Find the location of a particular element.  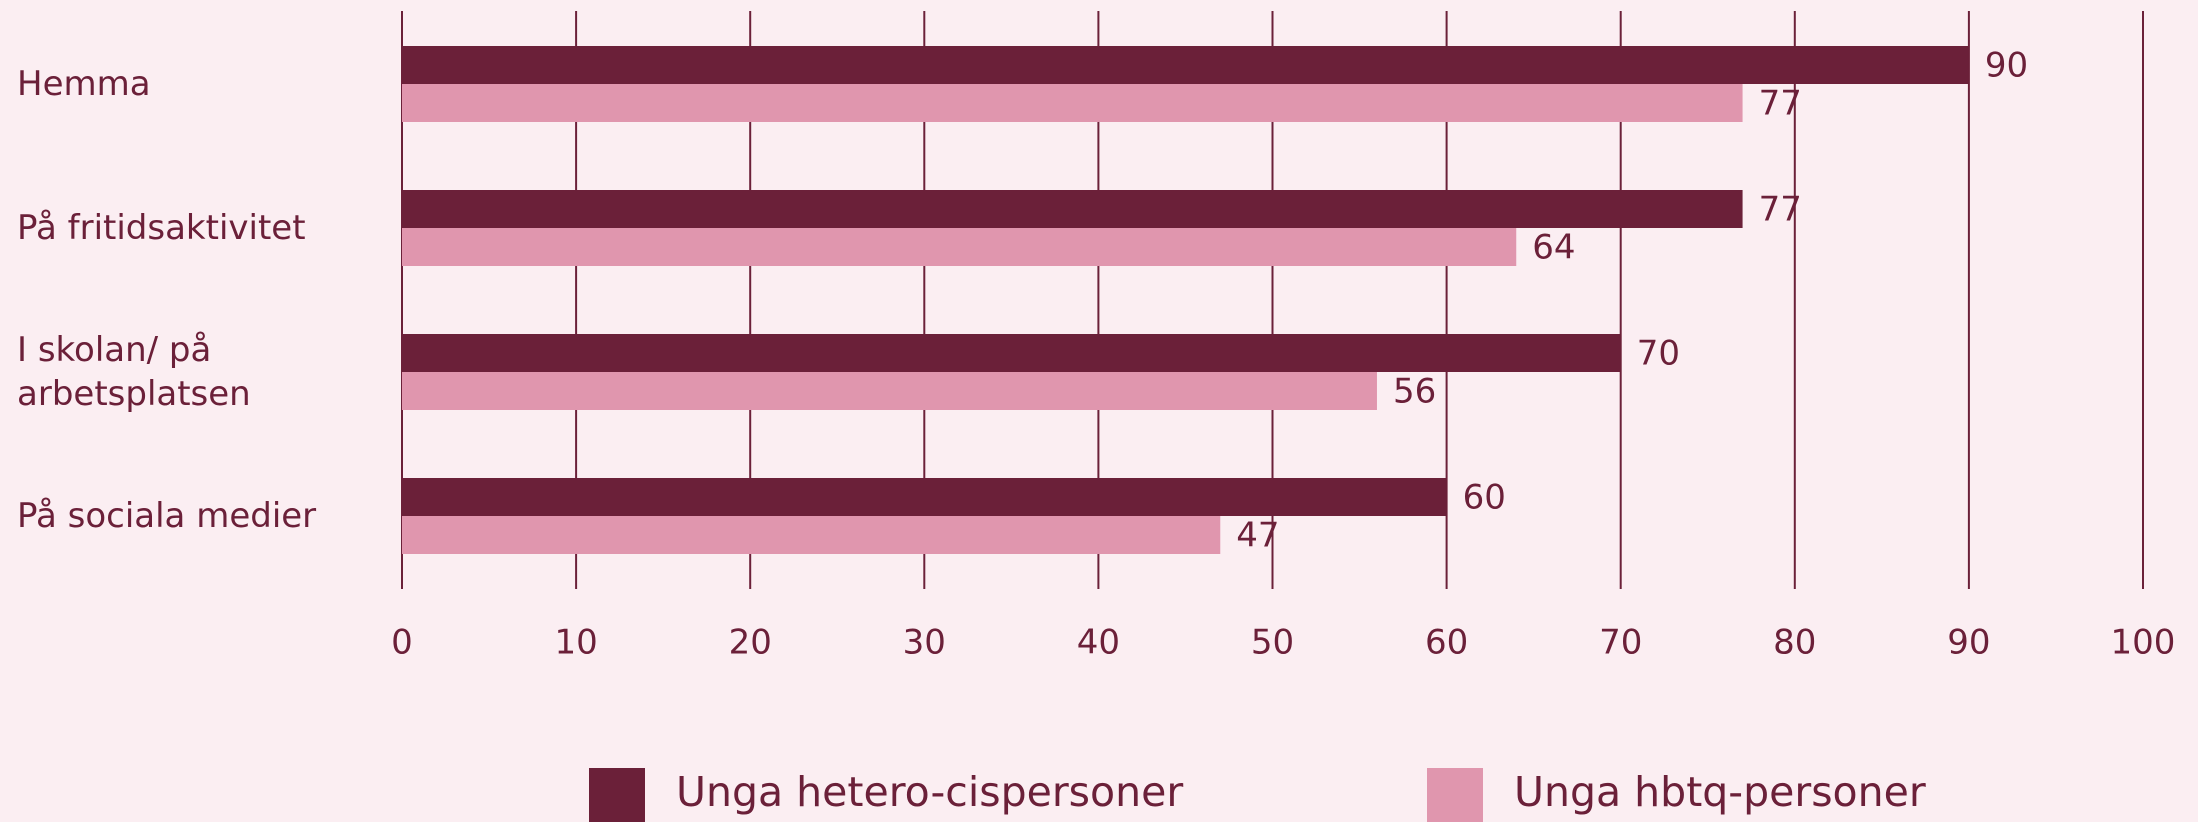

x-tick-label: 0 is located at coordinates (402, 643).